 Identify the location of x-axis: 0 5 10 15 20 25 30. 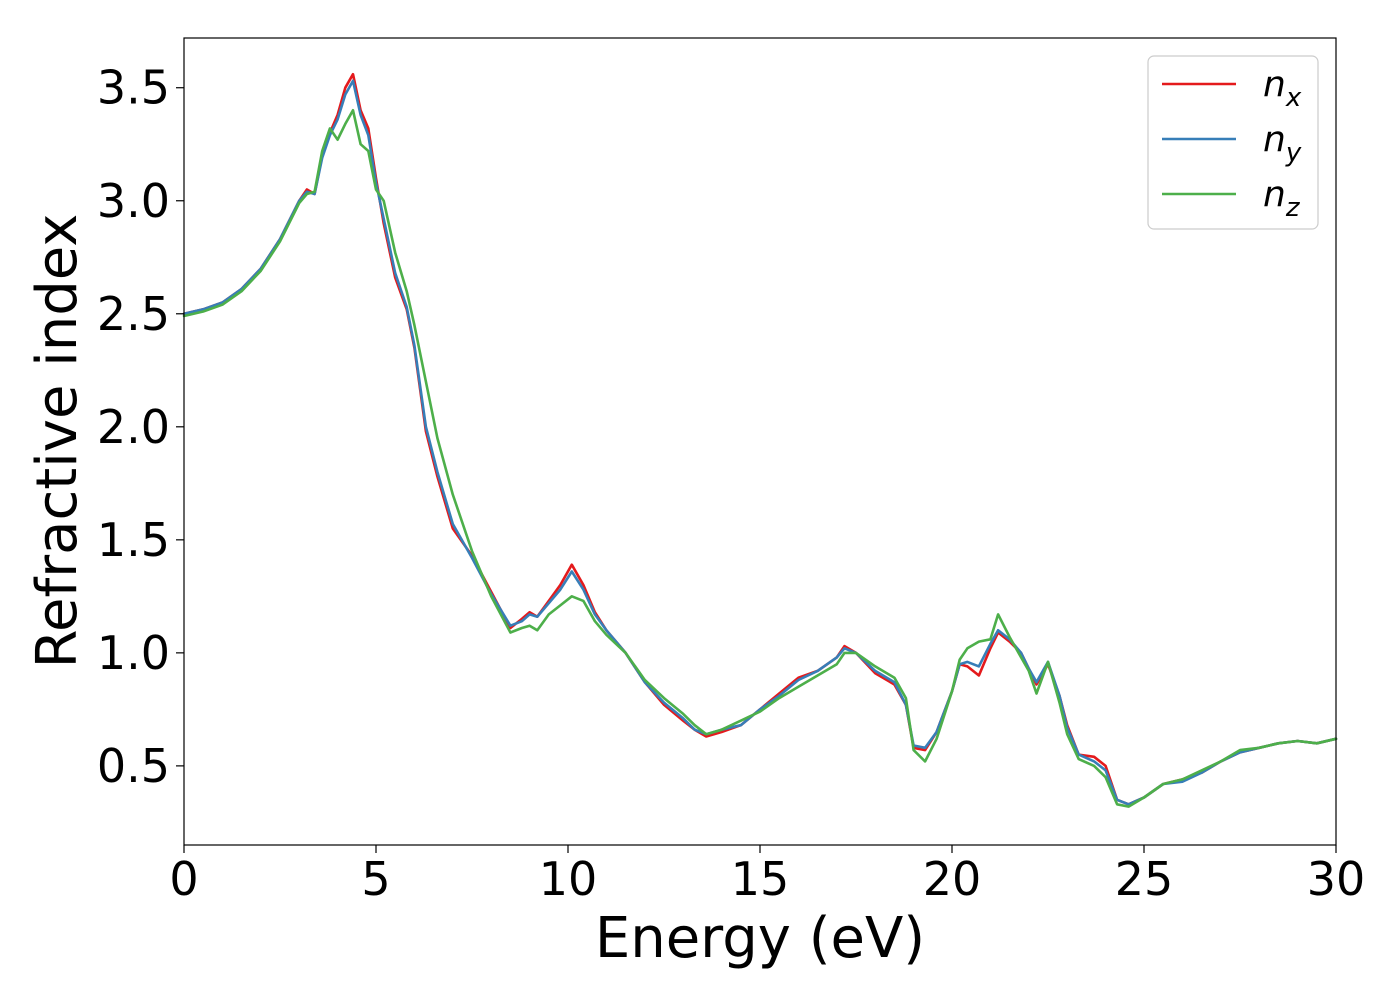
(767, 875).